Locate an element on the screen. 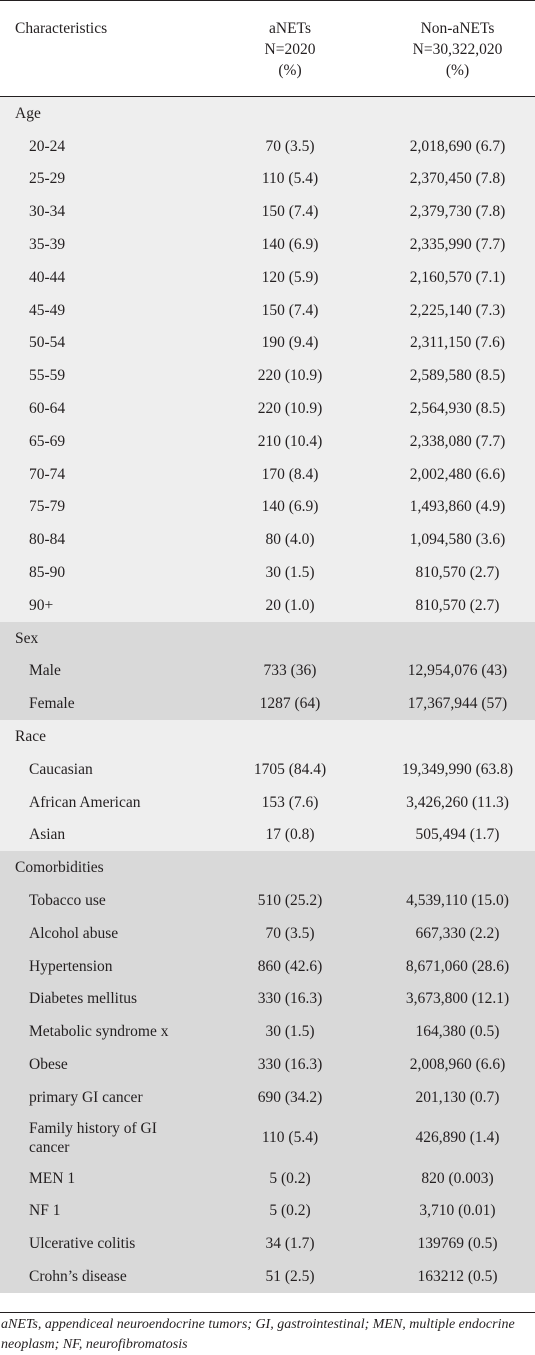 The width and height of the screenshot is (535, 1355). non-anets-value: 2,008,960 (6.6) is located at coordinates (457, 1064).